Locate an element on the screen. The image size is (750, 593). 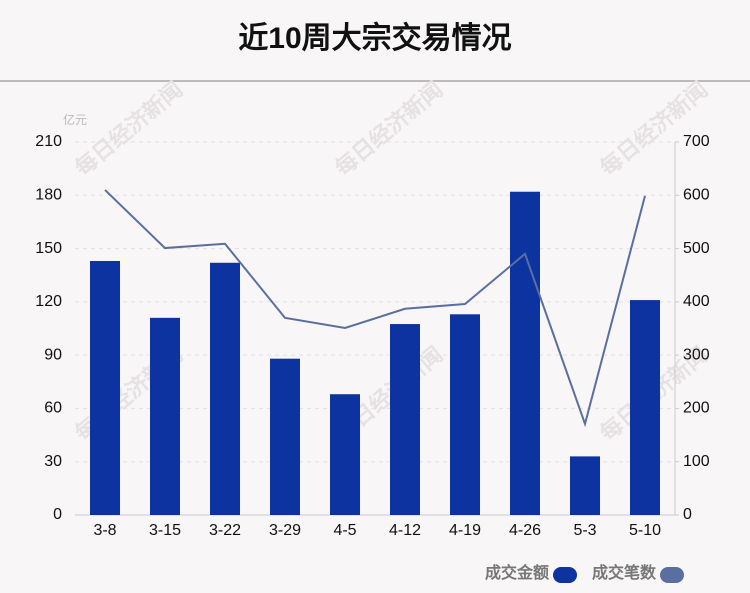
x-tick-label: 5-10 is located at coordinates (645, 530).